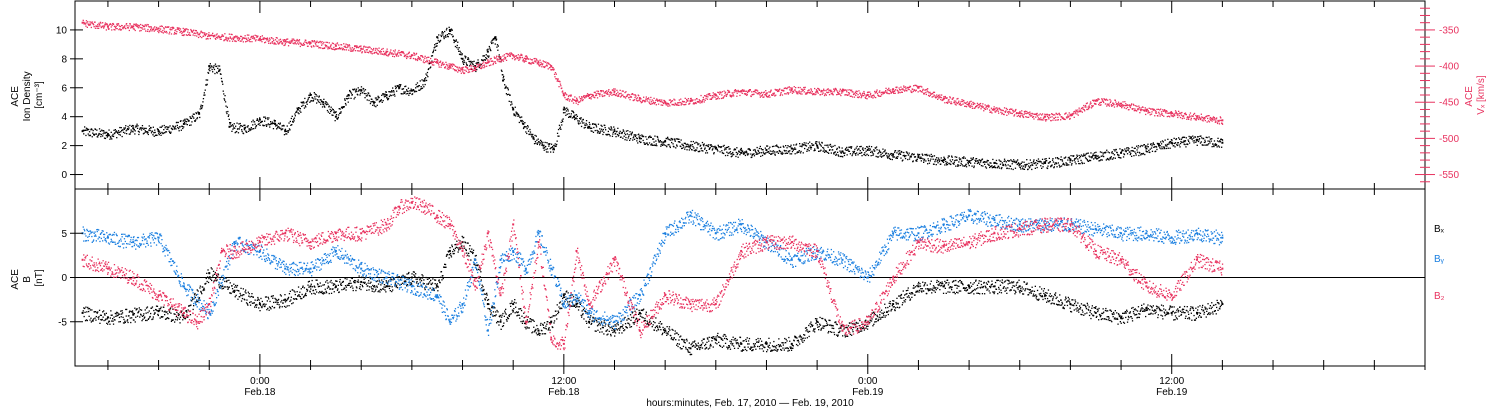 The width and height of the screenshot is (1500, 410). I want to click on top-series-0-point, so click(553, 148).